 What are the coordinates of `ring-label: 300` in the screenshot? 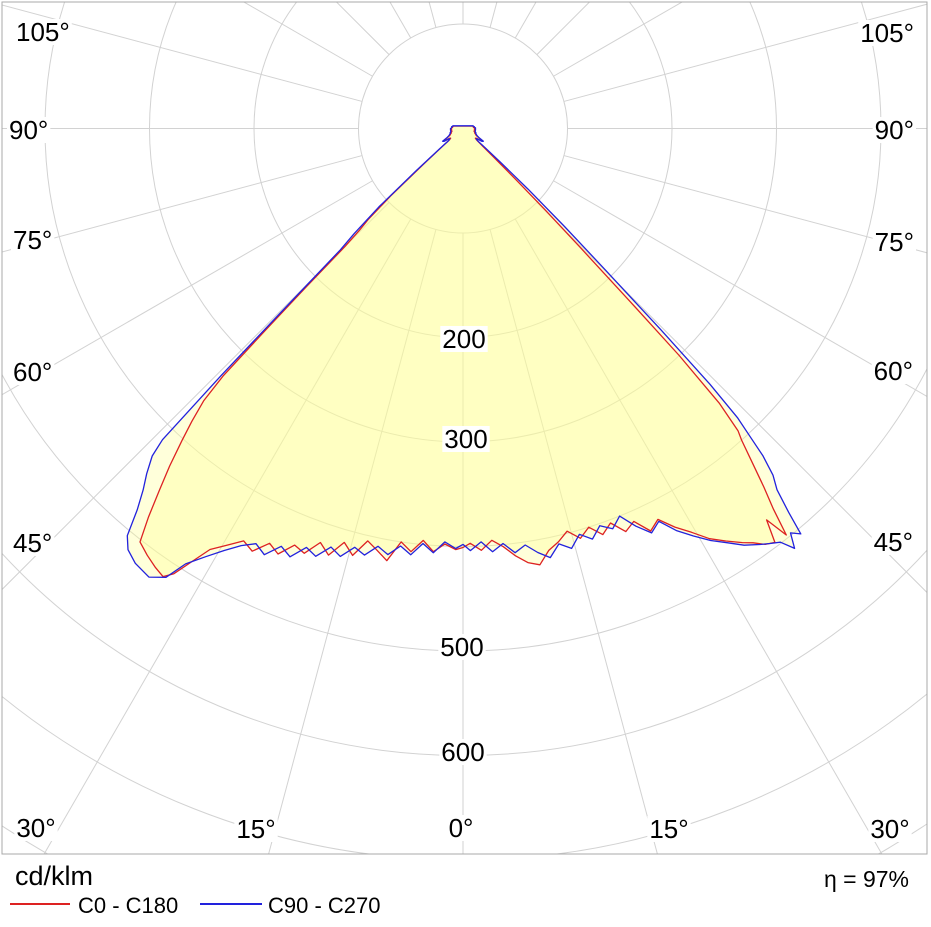 It's located at (465, 439).